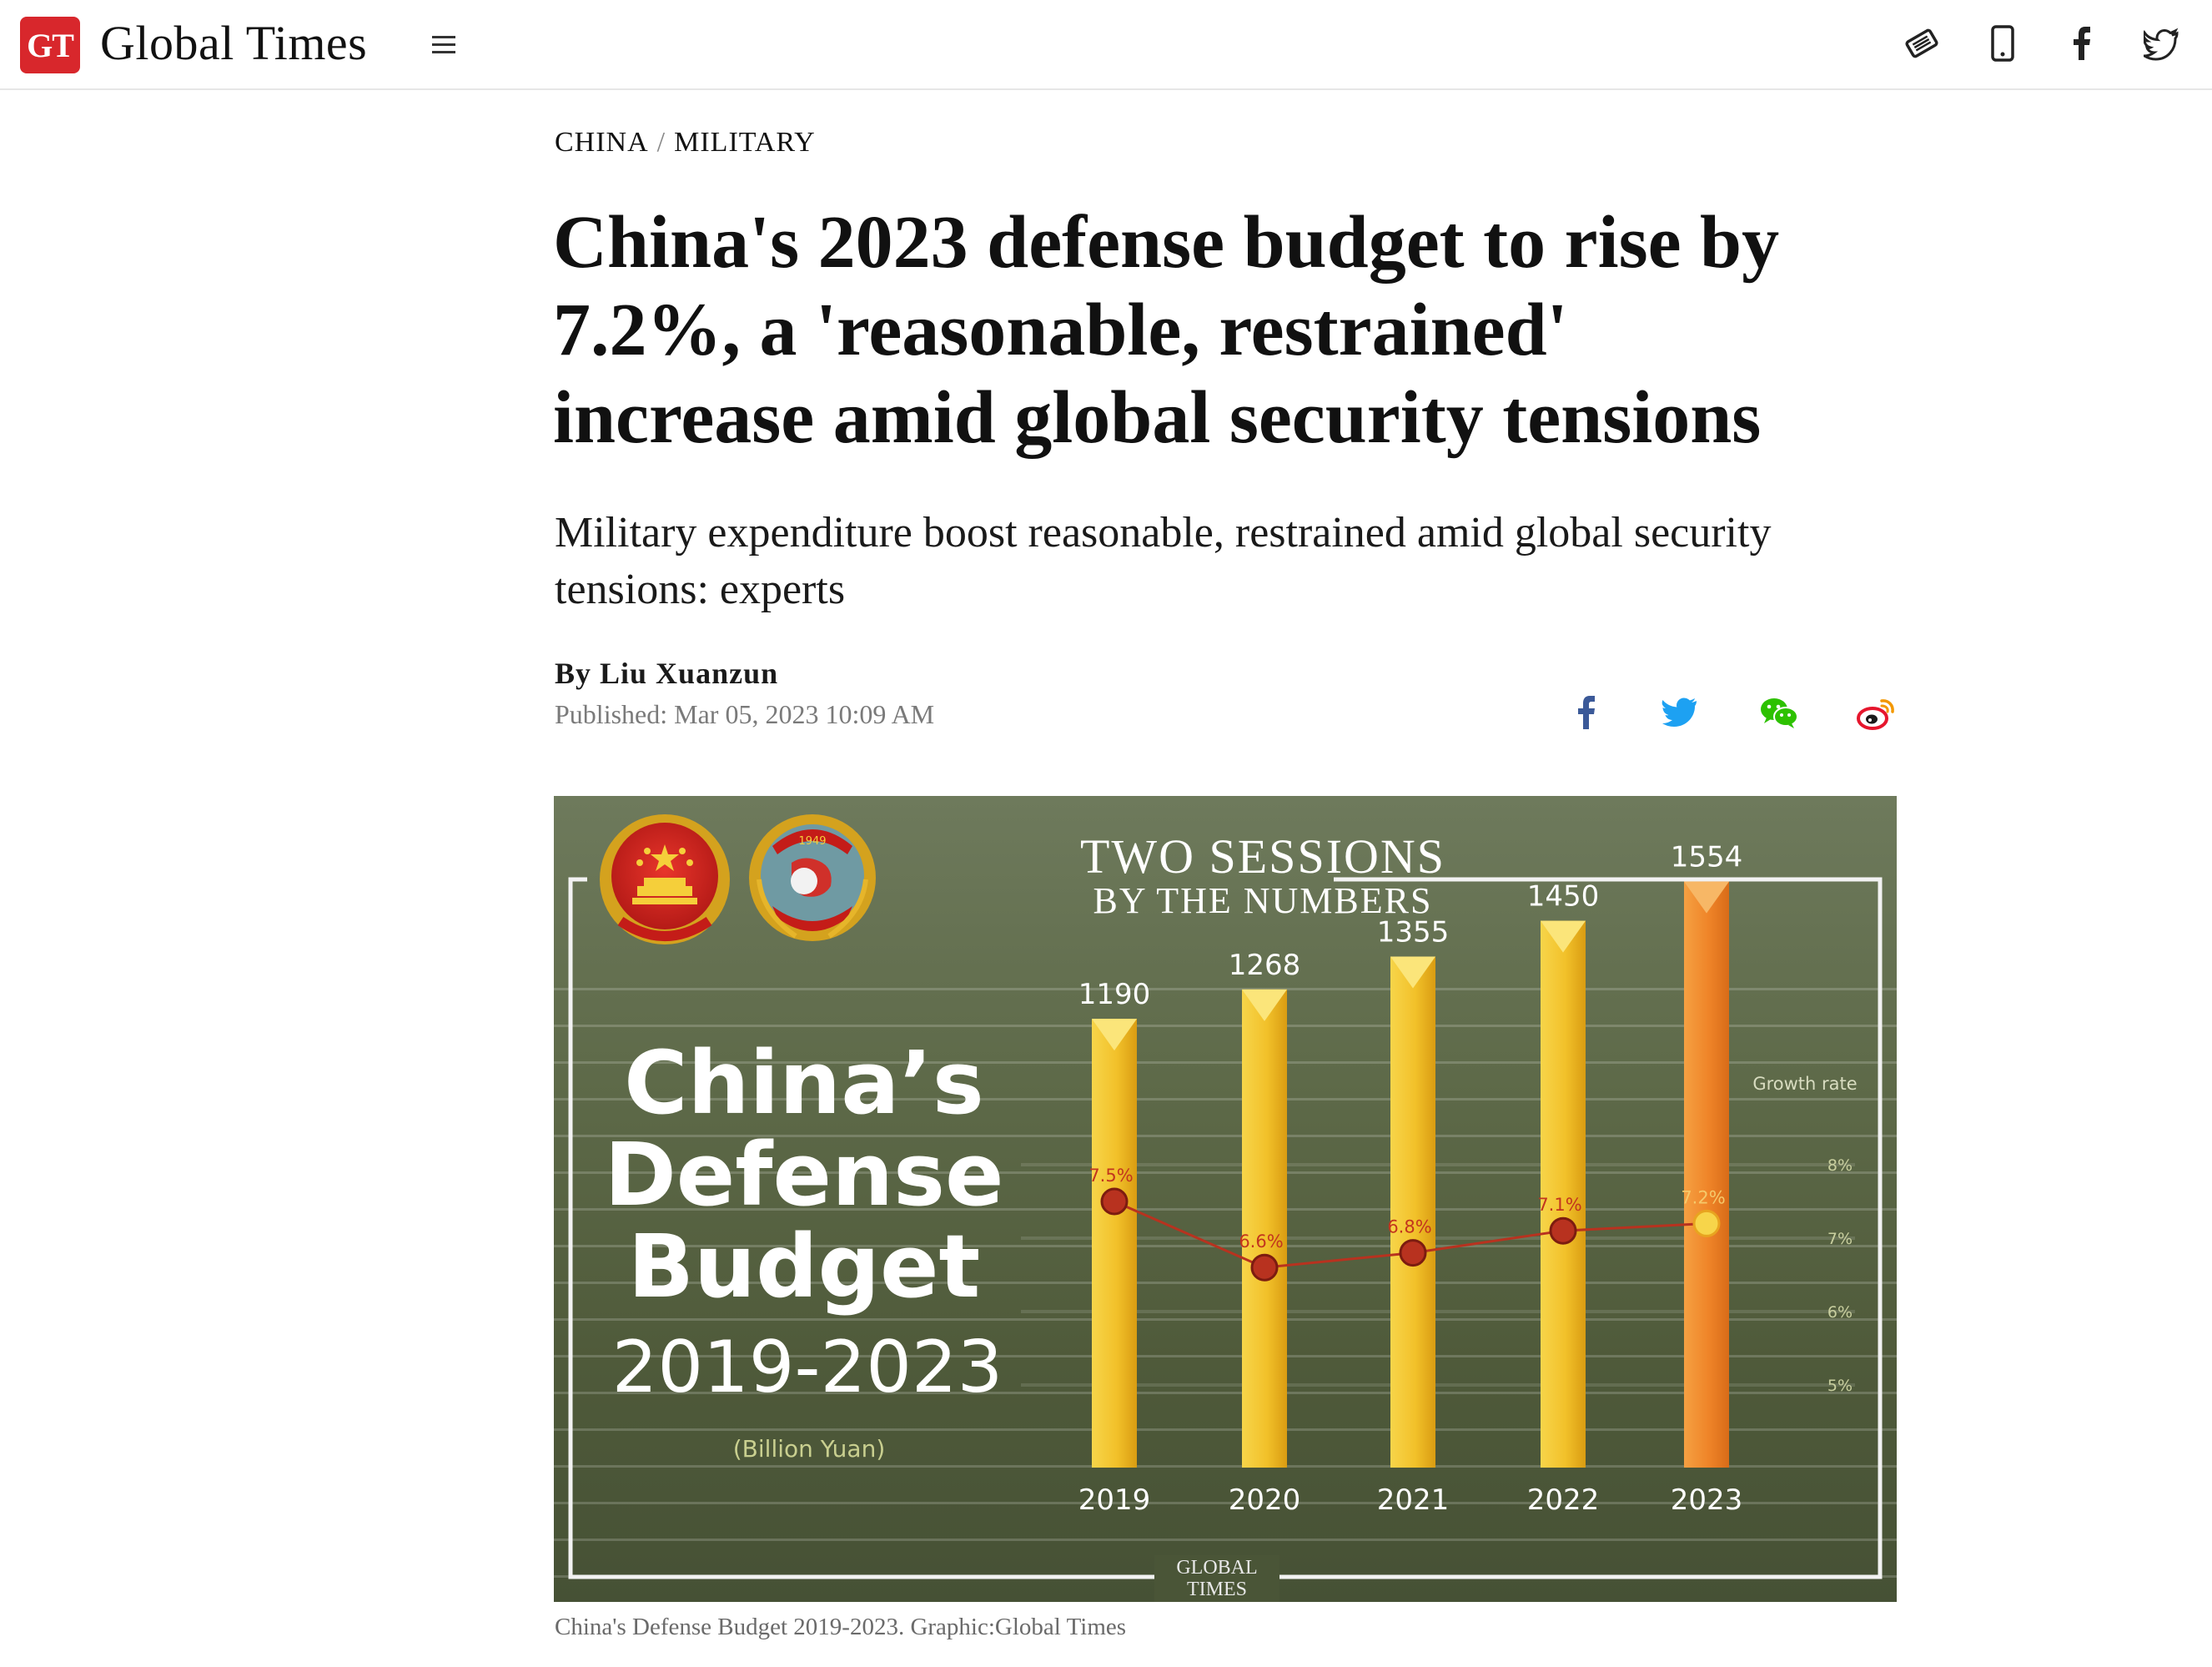 The image size is (2212, 1667). Describe the element at coordinates (2082, 43) in the screenshot. I see `facebook-icon` at that location.